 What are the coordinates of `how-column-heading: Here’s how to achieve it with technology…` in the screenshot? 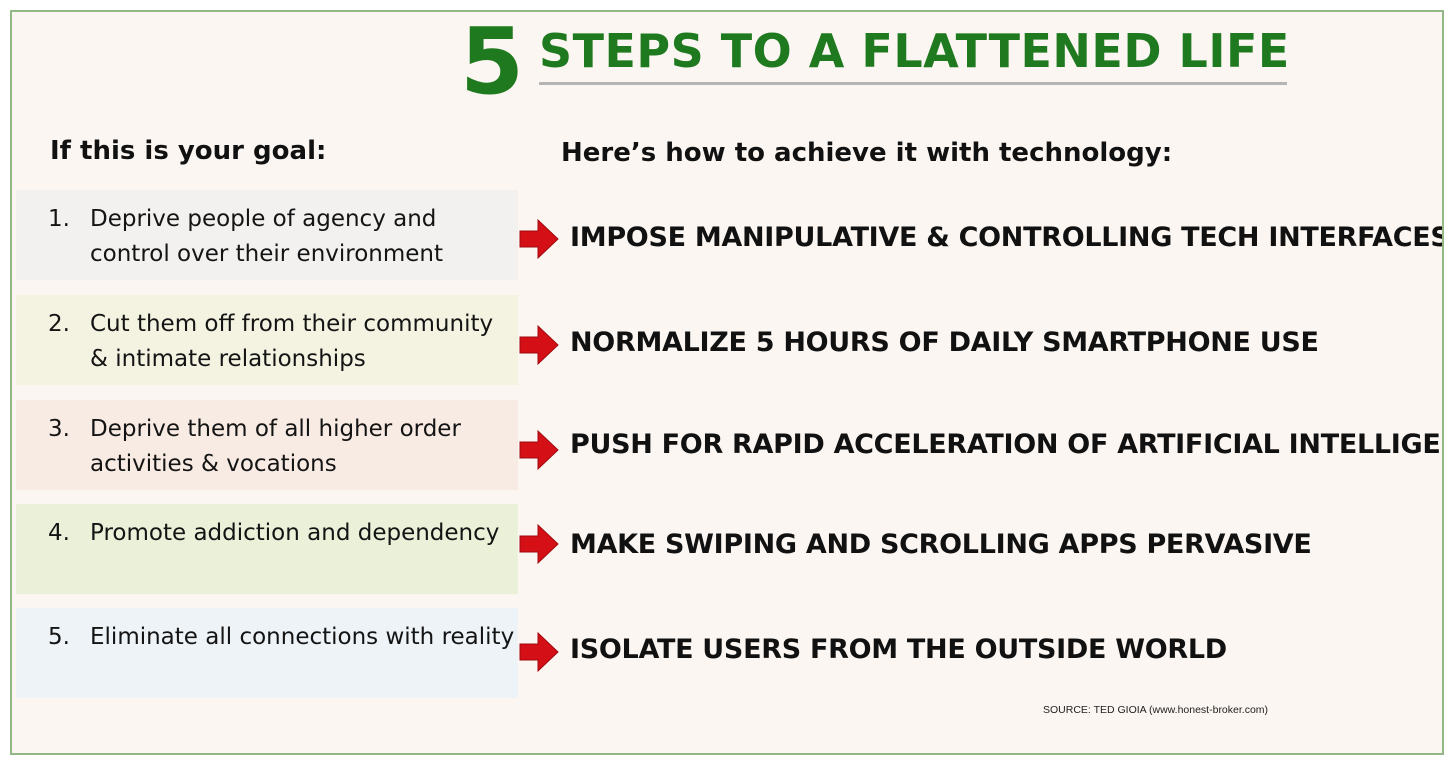 It's located at (867, 153).